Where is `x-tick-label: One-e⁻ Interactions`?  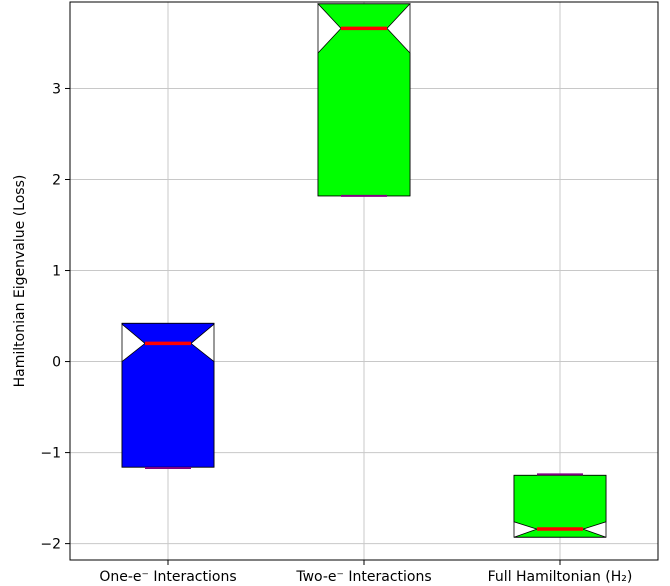
x-tick-label: One-e⁻ Interactions is located at coordinates (167, 577).